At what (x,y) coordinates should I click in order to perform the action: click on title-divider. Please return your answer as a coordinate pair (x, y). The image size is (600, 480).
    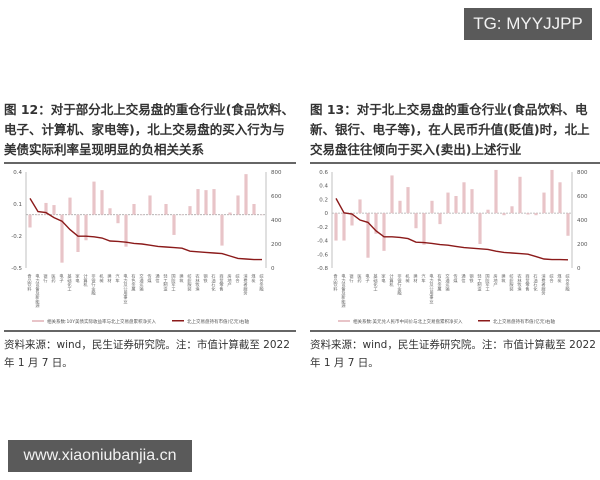
    Looking at the image, I should click on (150, 163).